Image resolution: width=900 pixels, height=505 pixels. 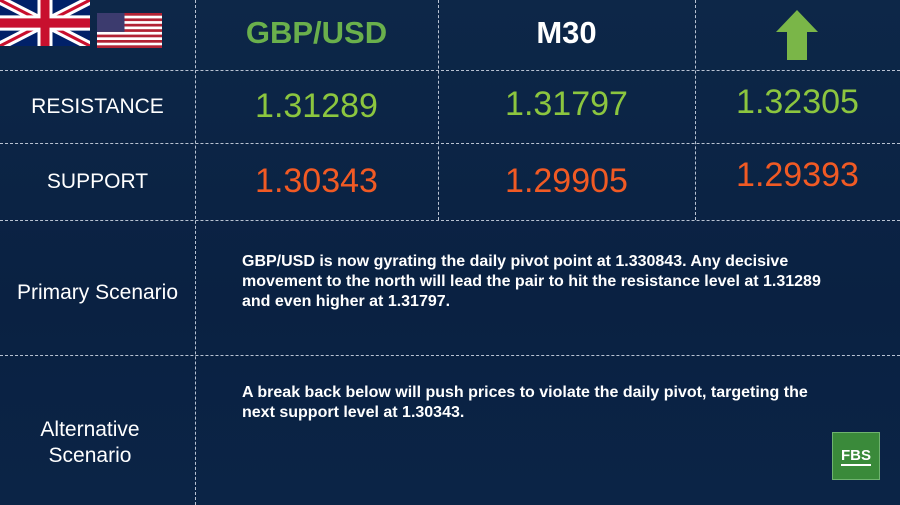 What do you see at coordinates (97, 181) in the screenshot?
I see `row-label: SUPPORT` at bounding box center [97, 181].